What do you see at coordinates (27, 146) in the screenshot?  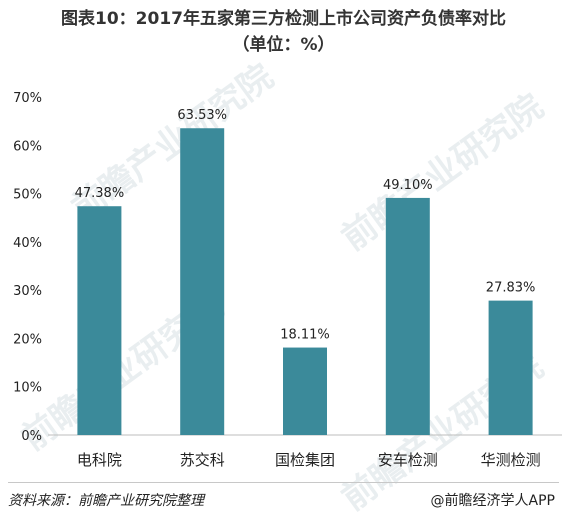 I see `y-tick-label: 60%` at bounding box center [27, 146].